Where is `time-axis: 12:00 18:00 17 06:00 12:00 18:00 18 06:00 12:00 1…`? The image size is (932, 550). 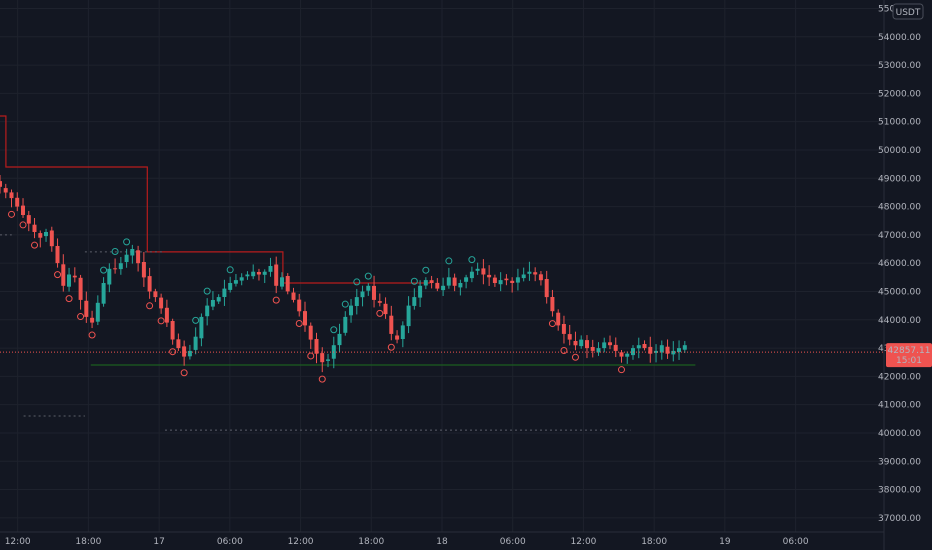 time-axis: 12:00 18:00 17 06:00 12:00 18:00 18 06:00 12:00 1… is located at coordinates (407, 542).